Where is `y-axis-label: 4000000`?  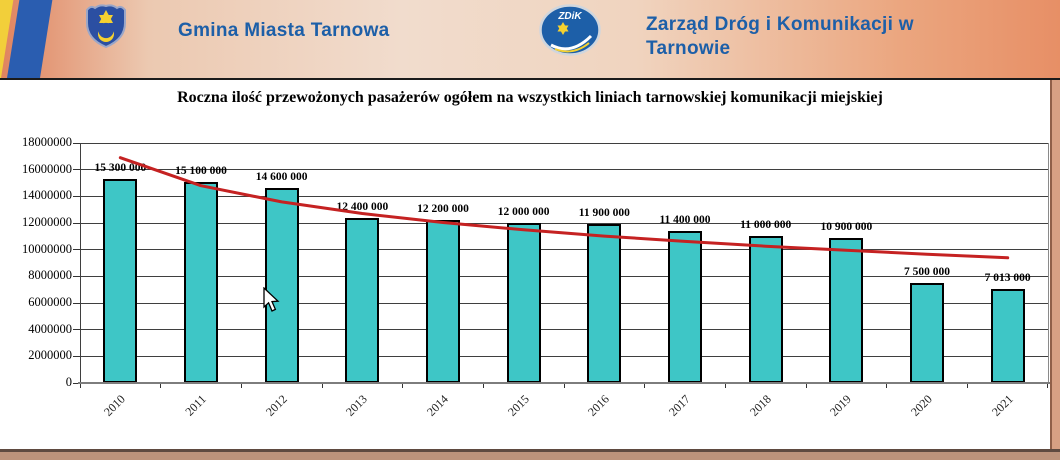
y-axis-label: 4000000 is located at coordinates (50, 328).